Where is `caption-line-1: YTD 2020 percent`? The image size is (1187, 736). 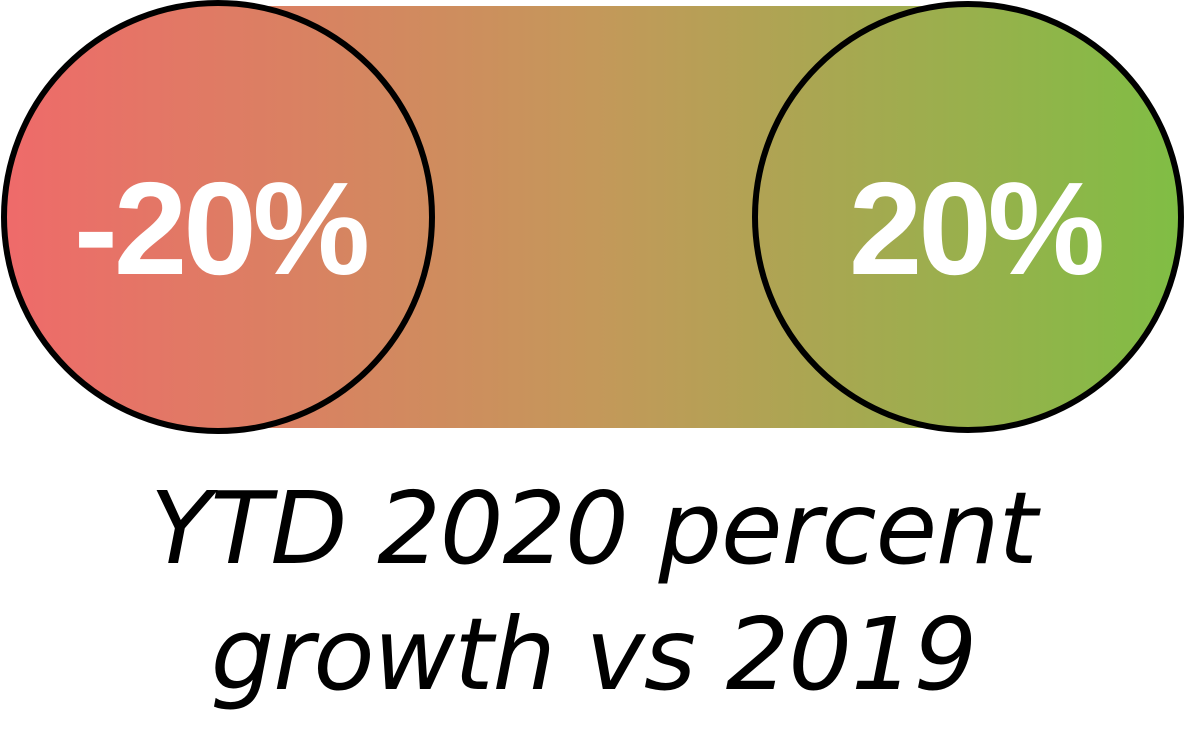
caption-line-1: YTD 2020 percent is located at coordinates (593, 528).